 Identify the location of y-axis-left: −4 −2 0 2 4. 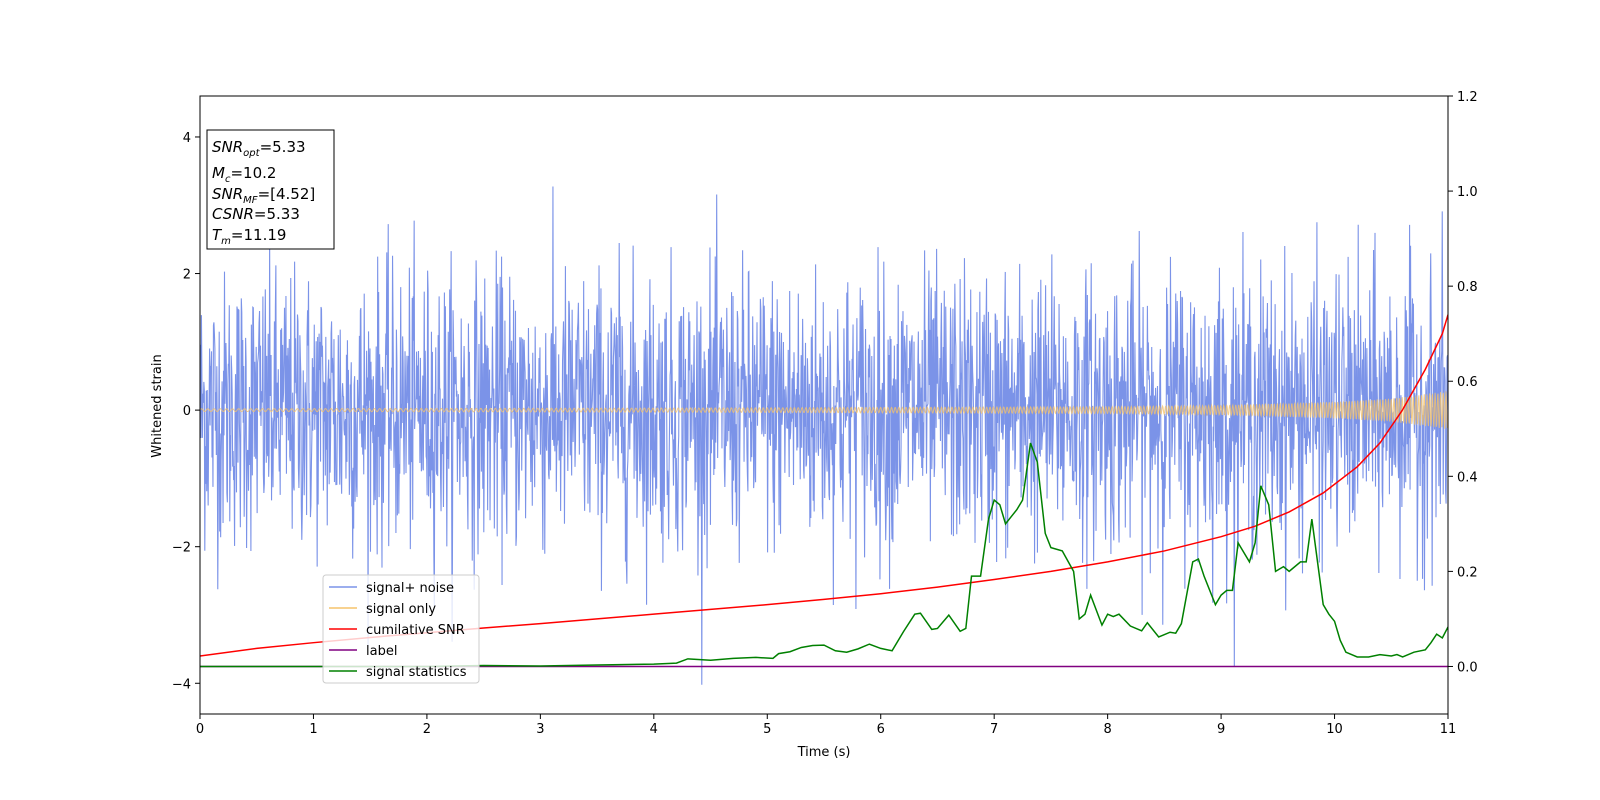
(186, 411).